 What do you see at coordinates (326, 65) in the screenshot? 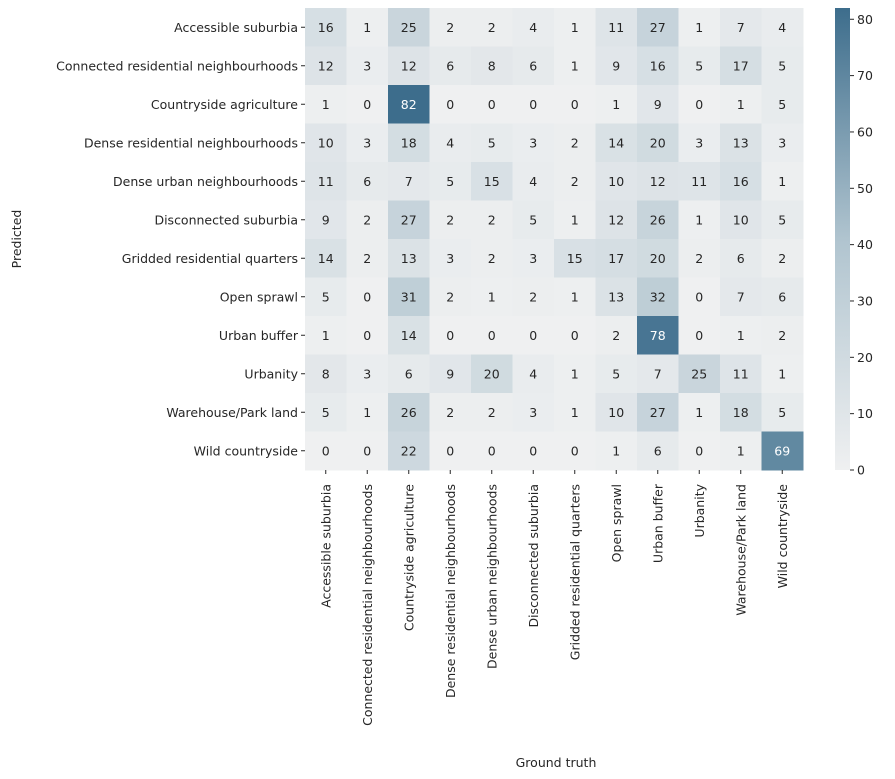
I see `cell-value-label: 12` at bounding box center [326, 65].